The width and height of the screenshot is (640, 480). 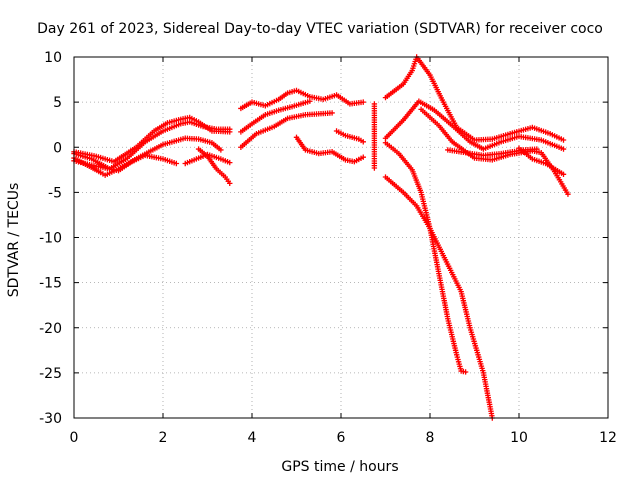 What do you see at coordinates (50, 329) in the screenshot?
I see `y-tick-label: -20` at bounding box center [50, 329].